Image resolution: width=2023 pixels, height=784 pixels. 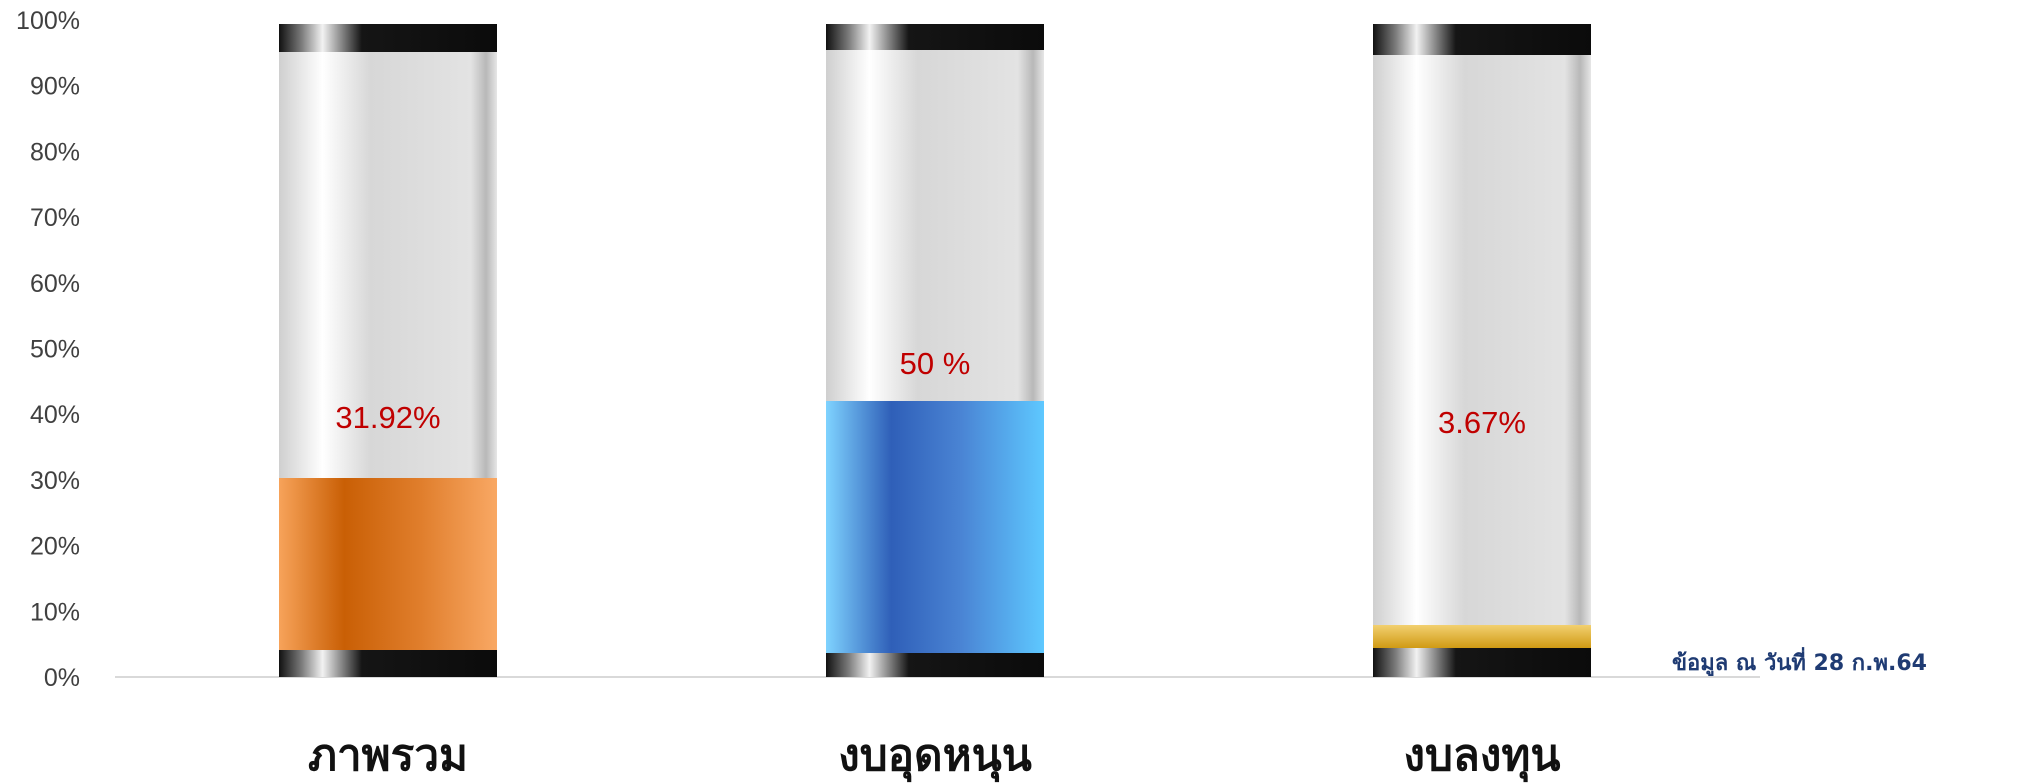 What do you see at coordinates (55, 152) in the screenshot?
I see `y-tick-label: 80%` at bounding box center [55, 152].